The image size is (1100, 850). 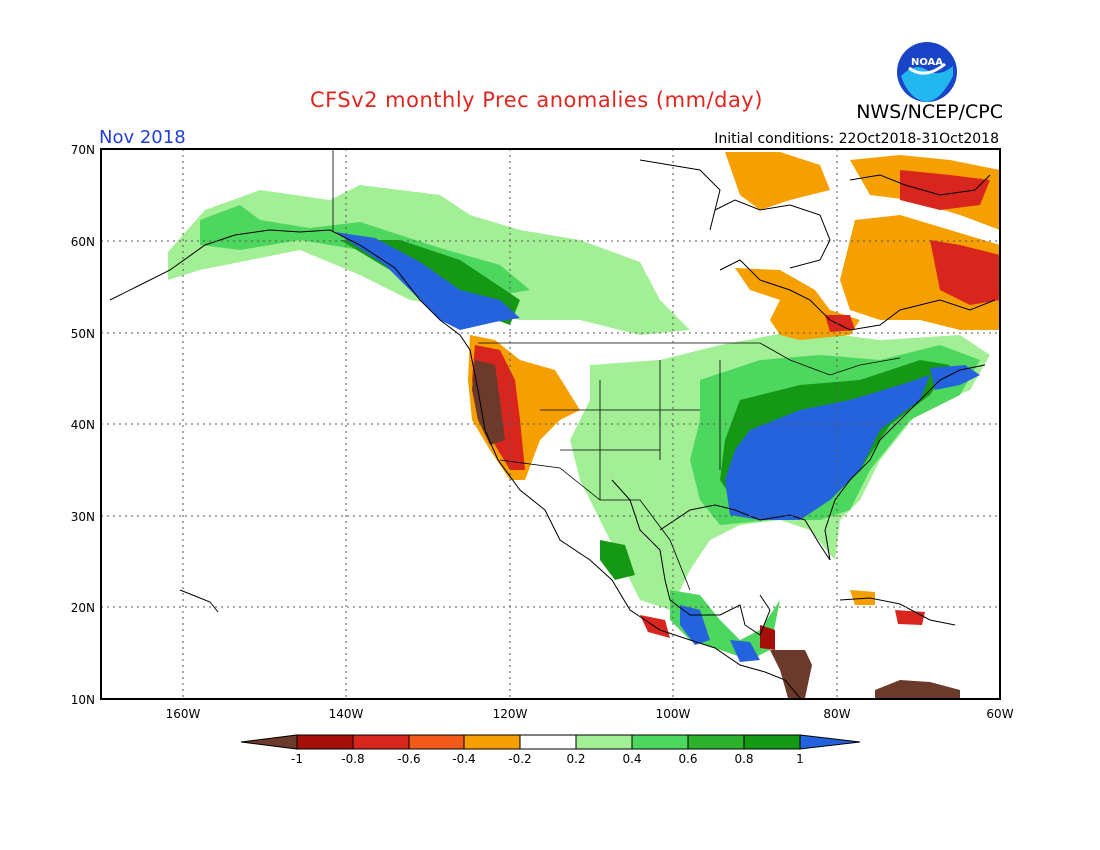 I want to click on legend-label: 0.8, so click(x=743, y=759).